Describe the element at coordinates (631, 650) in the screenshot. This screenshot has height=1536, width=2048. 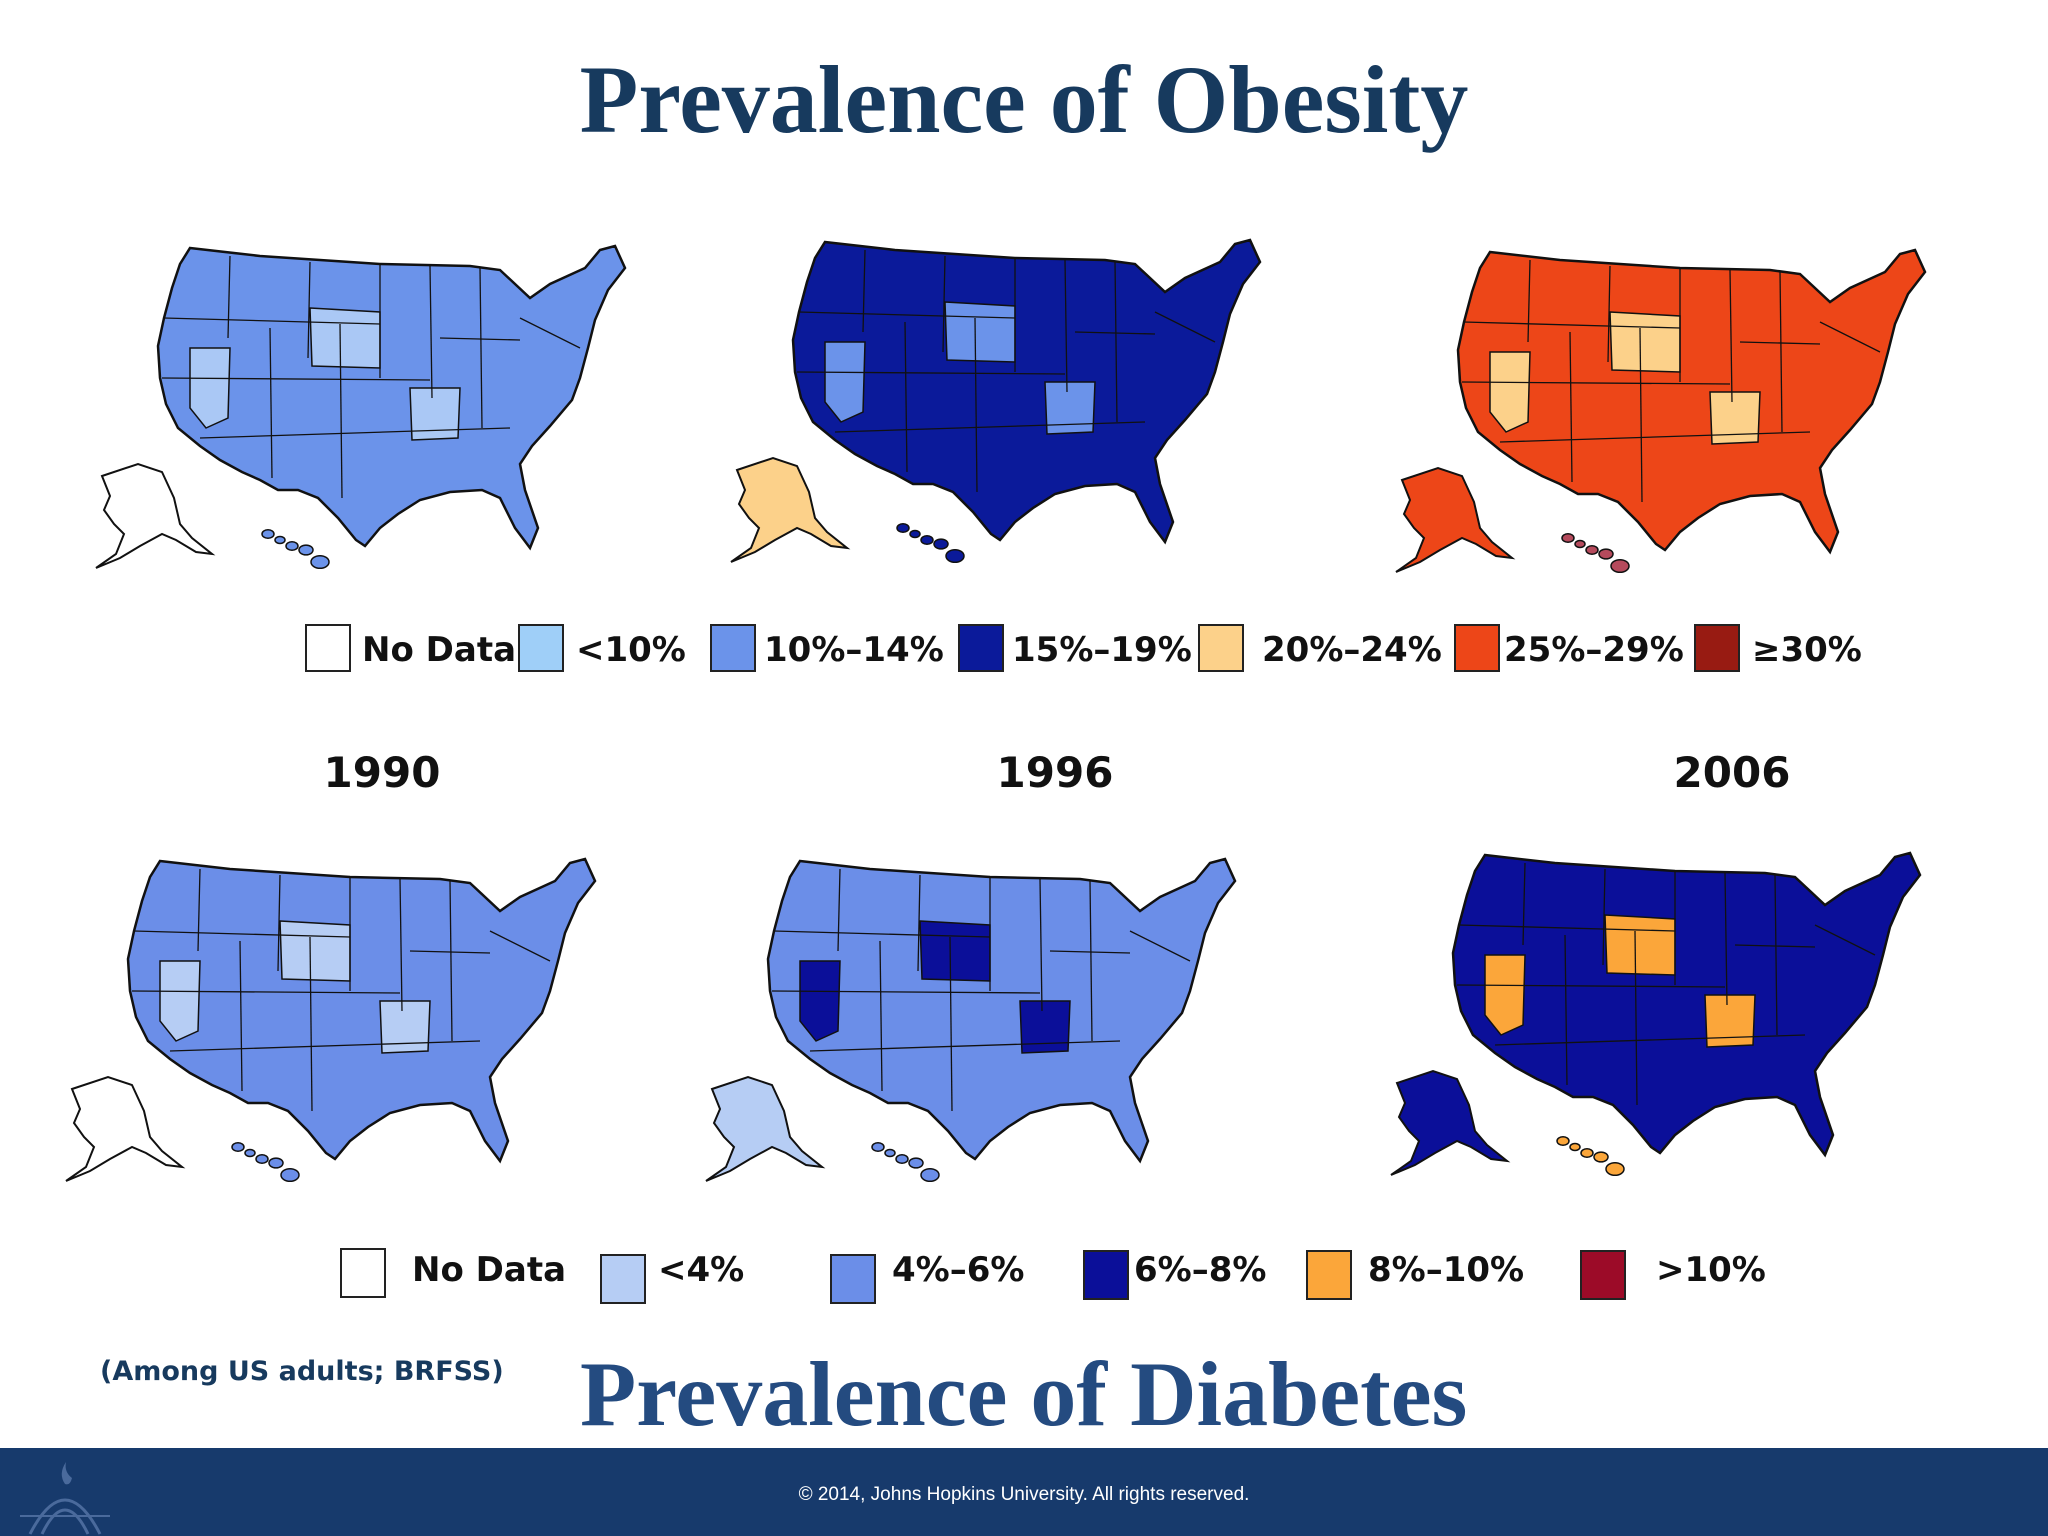
I see `legend-label: <10%` at that location.